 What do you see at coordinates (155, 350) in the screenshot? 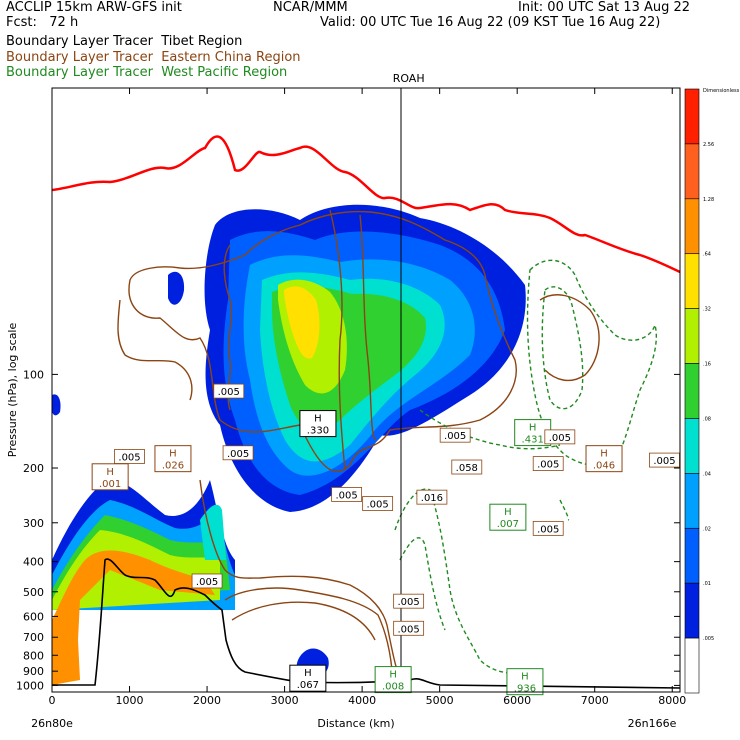
I see `ec-contour-west` at bounding box center [155, 350].